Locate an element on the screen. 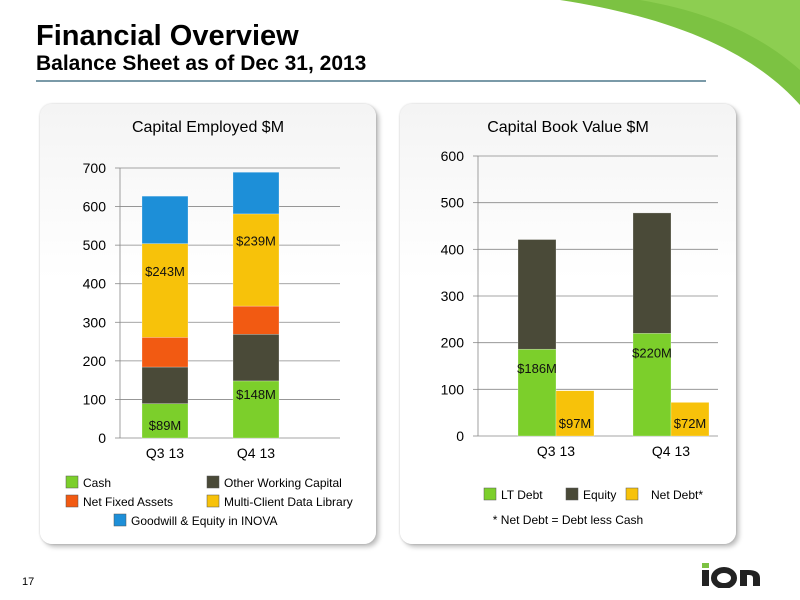 The height and width of the screenshot is (600, 800). chart-title: Capital Employed $M is located at coordinates (208, 127).